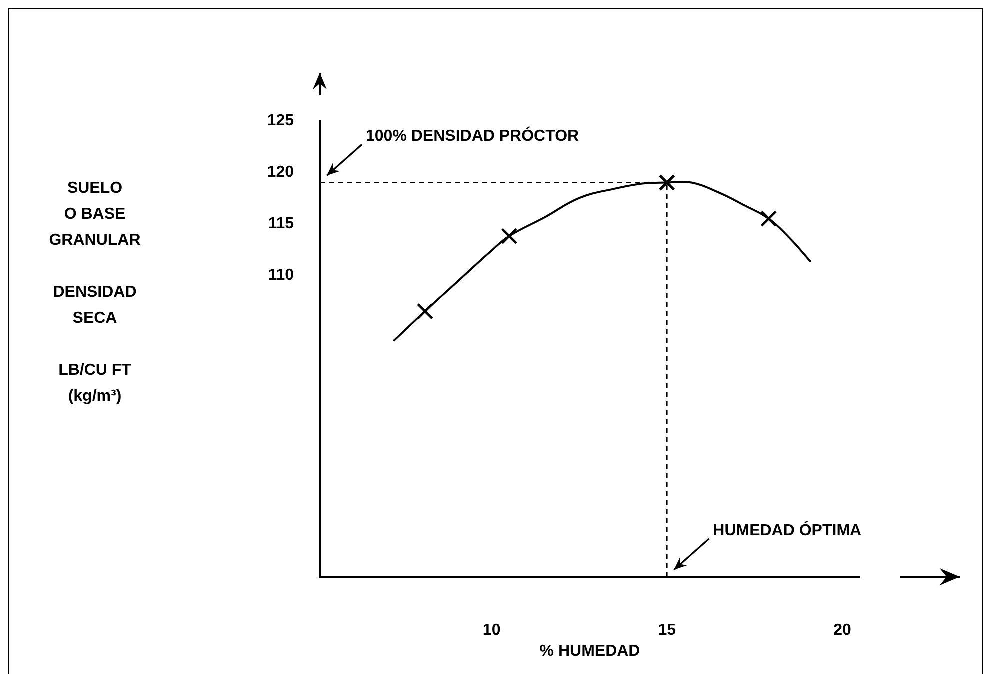 The width and height of the screenshot is (990, 674). I want to click on annotation: 100% DENSIDAD PRÓCTOR, so click(473, 136).